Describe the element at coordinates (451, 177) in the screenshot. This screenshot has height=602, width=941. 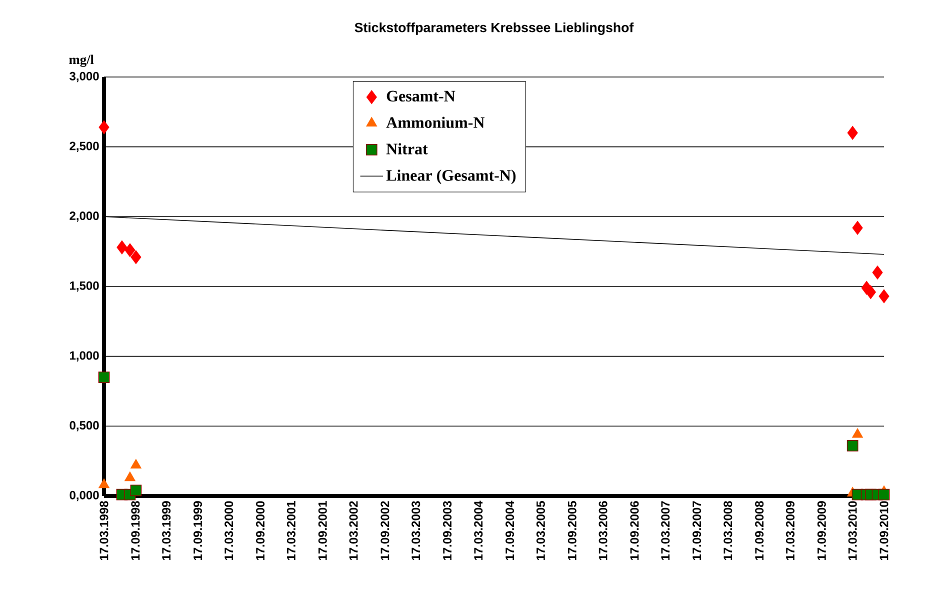
I see `legend-label: Linear (Gesamt-N)` at that location.